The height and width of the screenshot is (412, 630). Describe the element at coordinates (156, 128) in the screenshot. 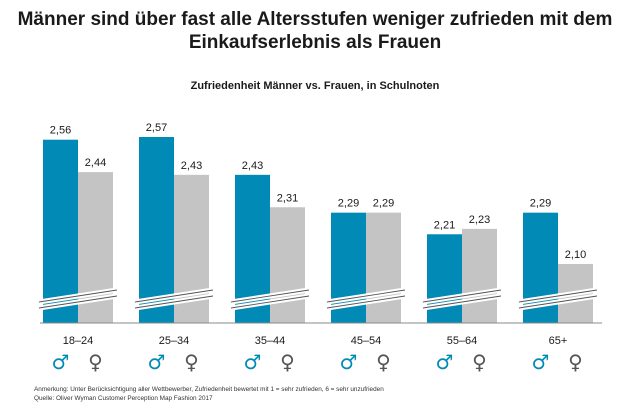

I see `data-label: 2,57` at that location.